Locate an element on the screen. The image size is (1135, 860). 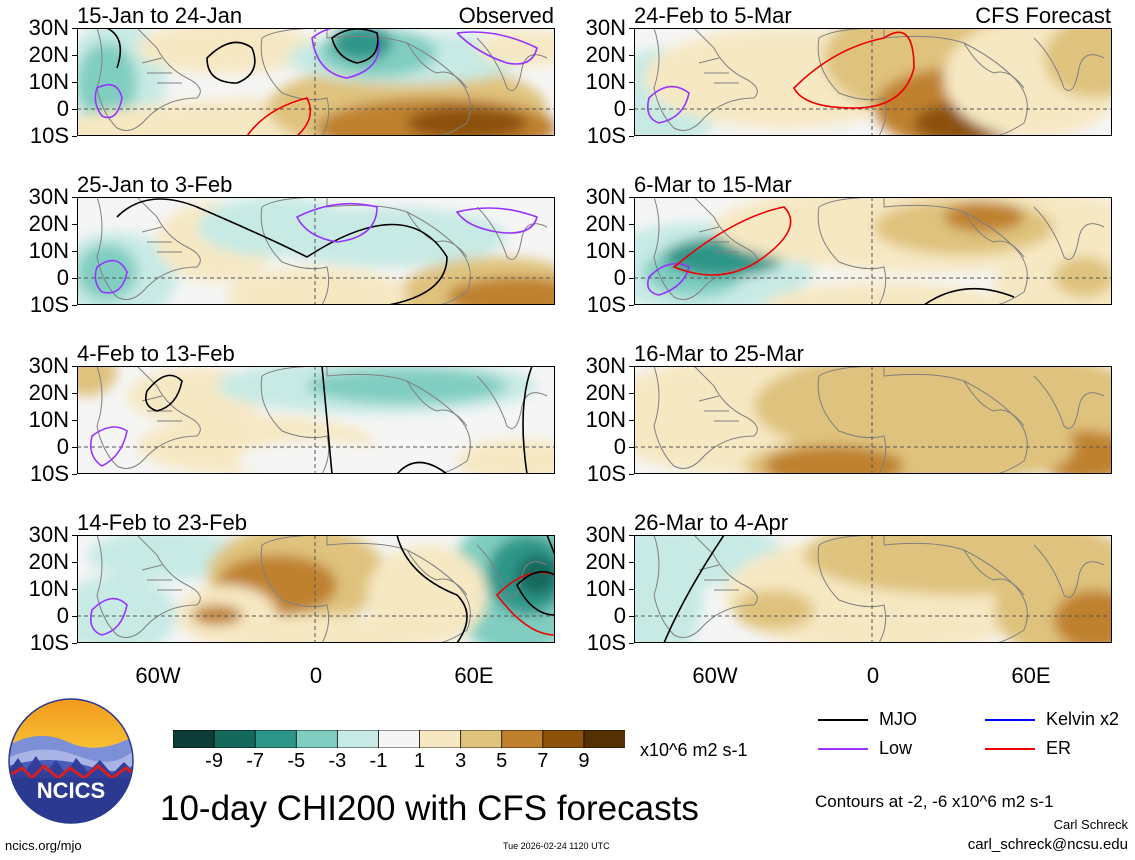
colorbar-tick-label: 7 is located at coordinates (543, 761).